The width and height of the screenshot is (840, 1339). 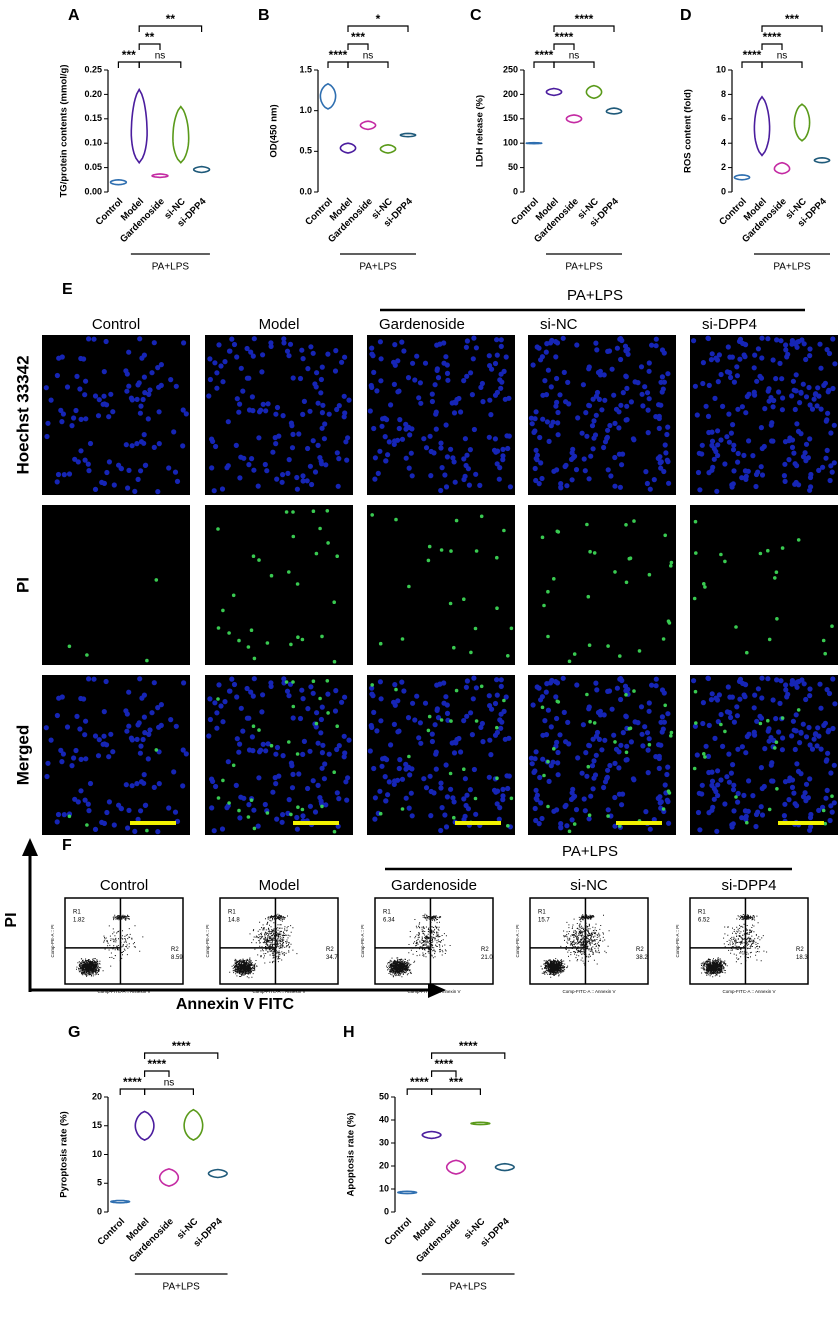 What do you see at coordinates (93, 94) in the screenshot?
I see `y-tick-label: 0.20` at bounding box center [93, 94].